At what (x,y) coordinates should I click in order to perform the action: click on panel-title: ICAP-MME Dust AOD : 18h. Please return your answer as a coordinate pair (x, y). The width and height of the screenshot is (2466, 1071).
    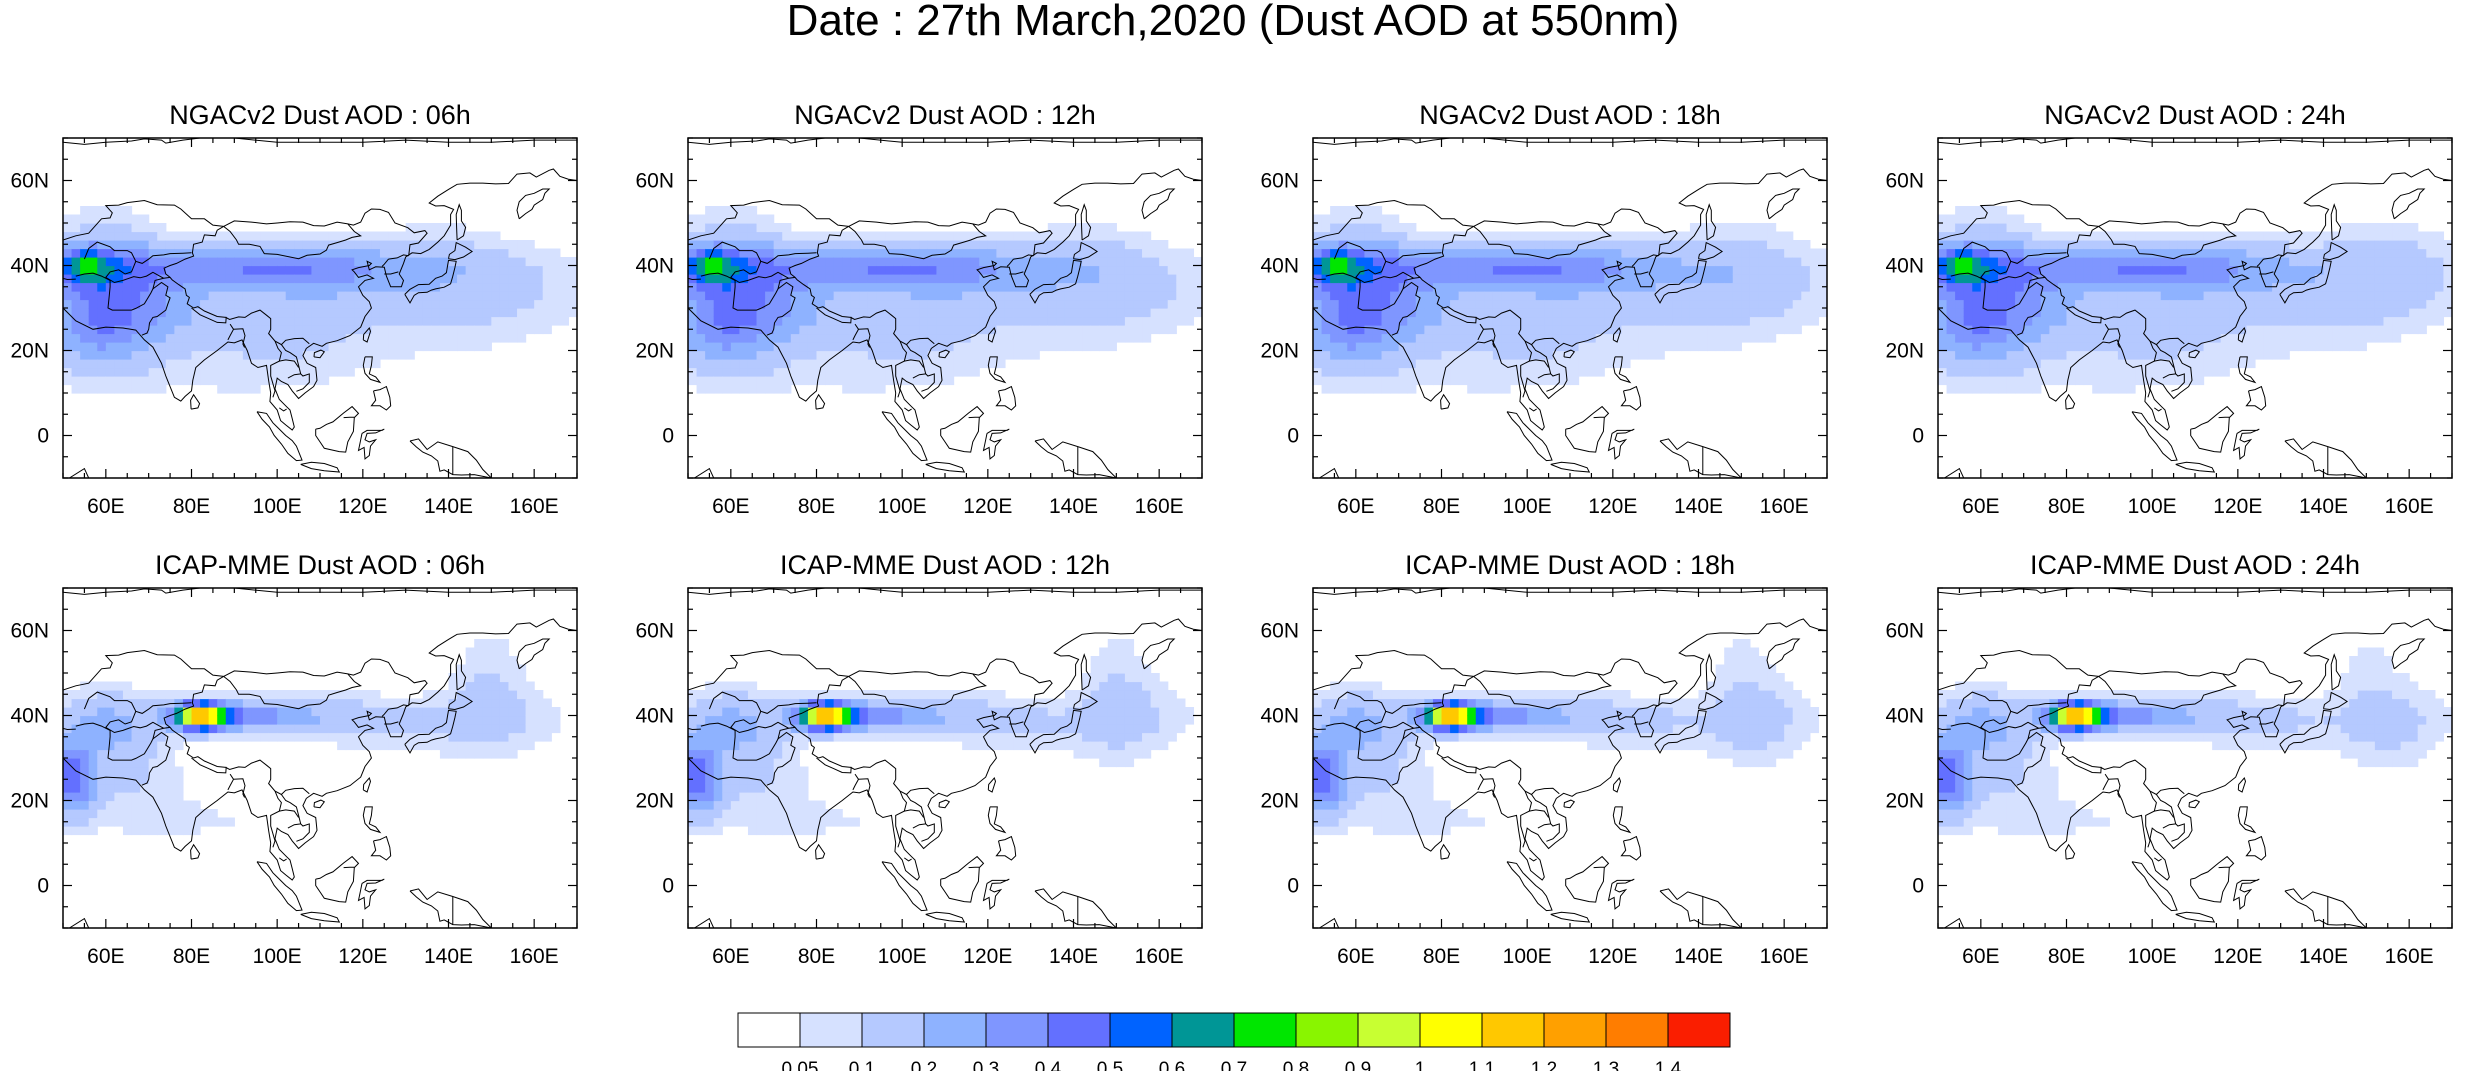
    Looking at the image, I should click on (1570, 565).